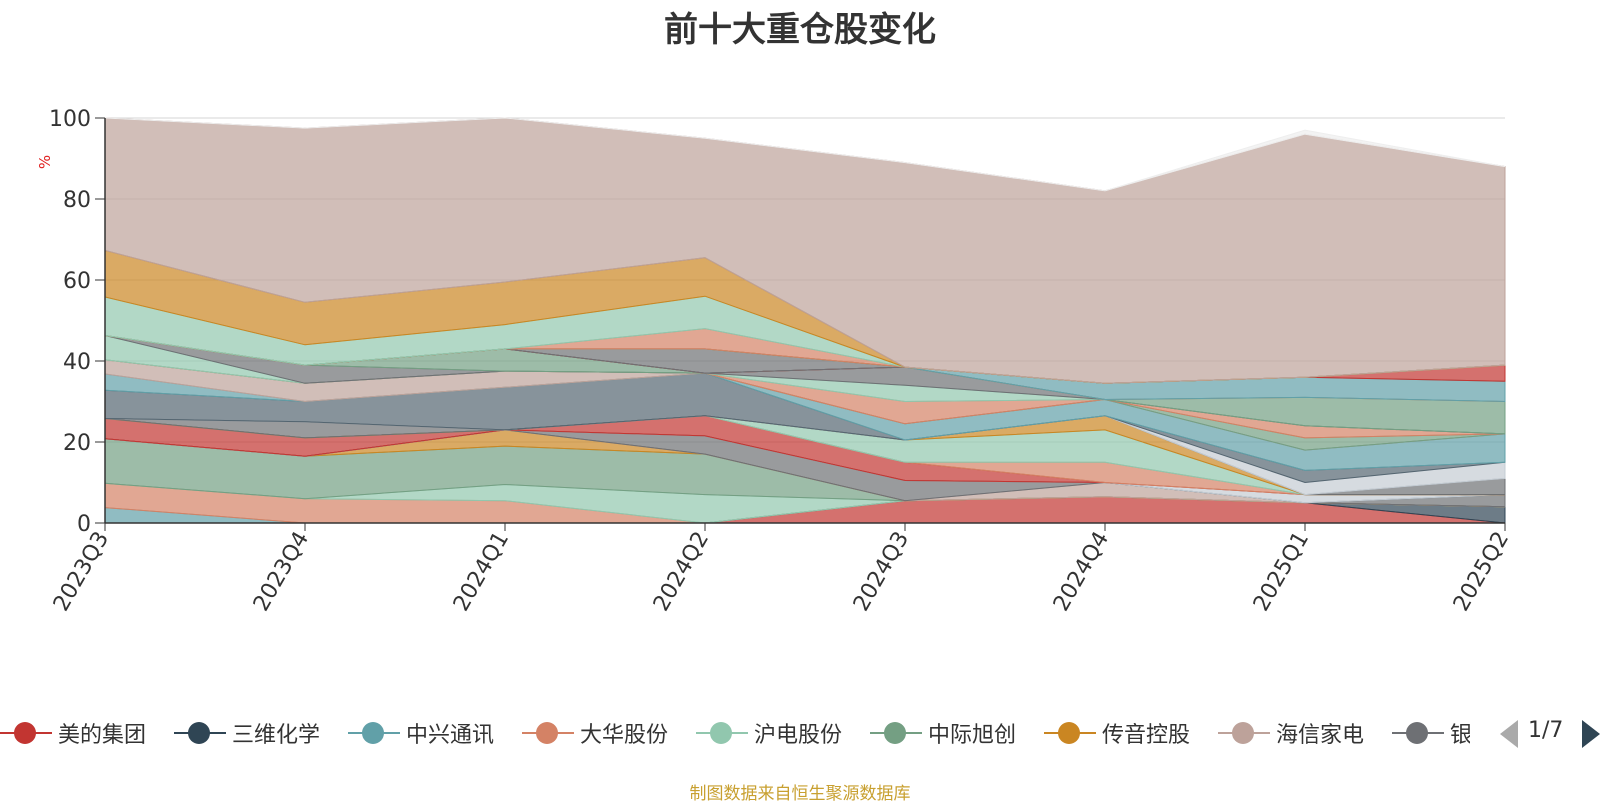  I want to click on legend: 美的集团 三维化学 中兴通讯 大华股份 沪电股份 中际旭创 传音控股 海信家电 银, so click(735, 733).